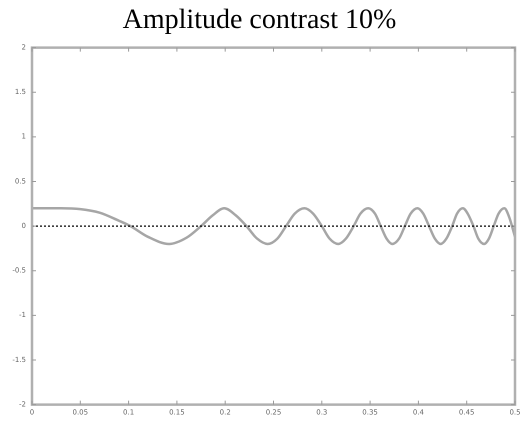  What do you see at coordinates (259, 20) in the screenshot?
I see `chart-title: Amplitude contrast 10%` at bounding box center [259, 20].